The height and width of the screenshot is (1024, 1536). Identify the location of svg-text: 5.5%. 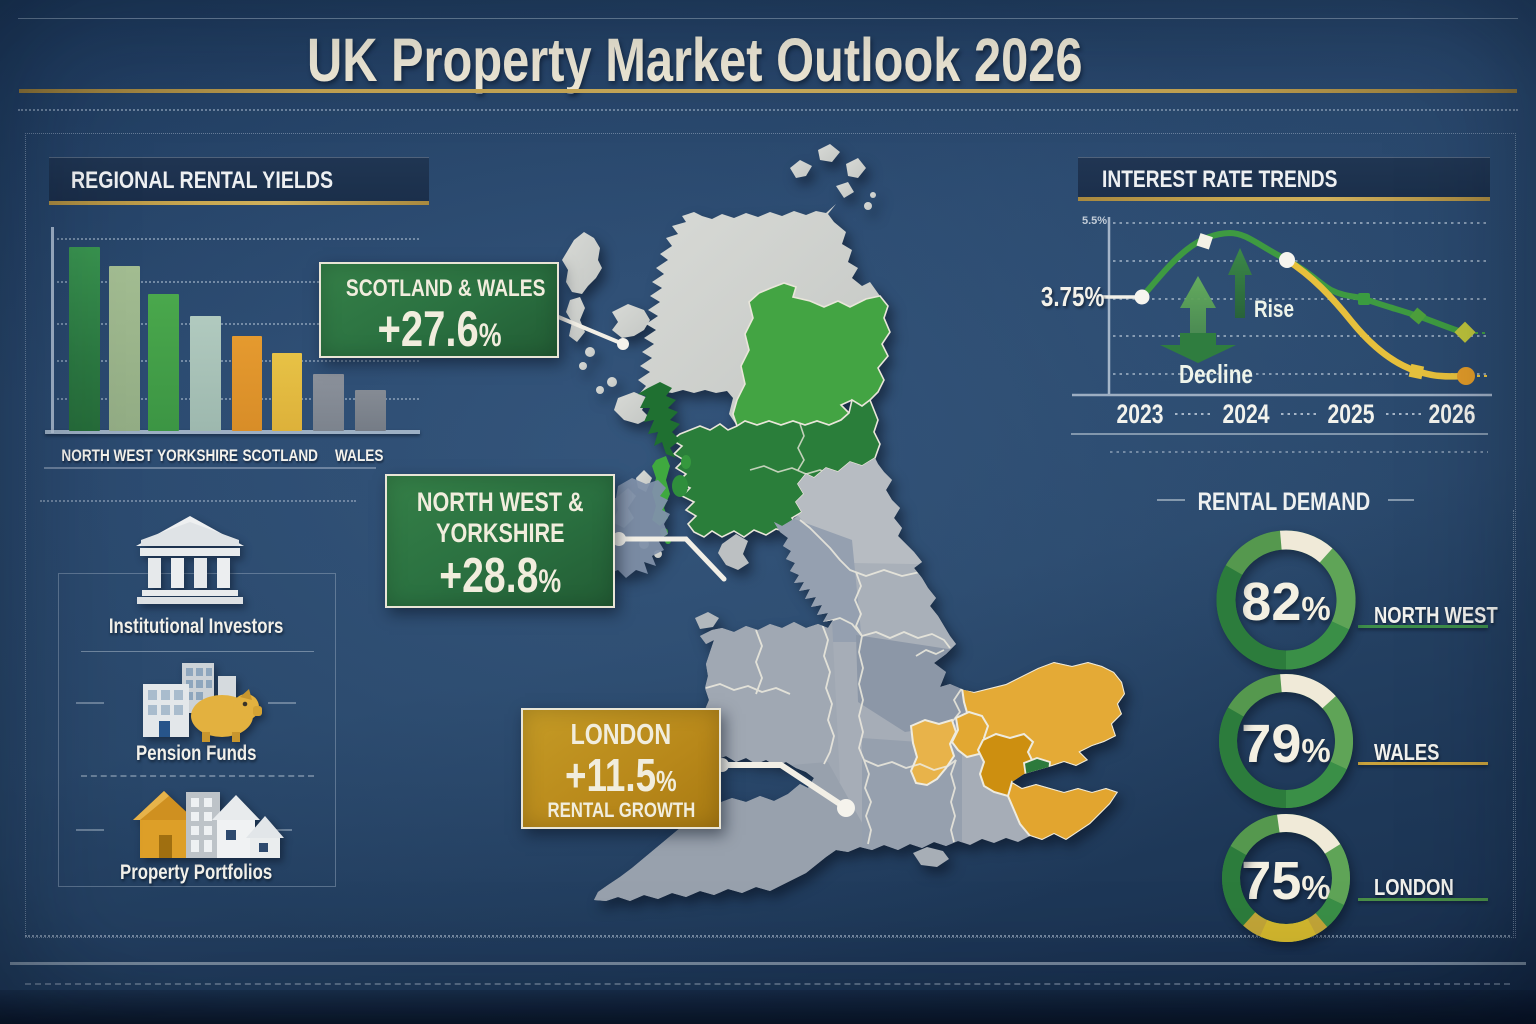
(1094, 221).